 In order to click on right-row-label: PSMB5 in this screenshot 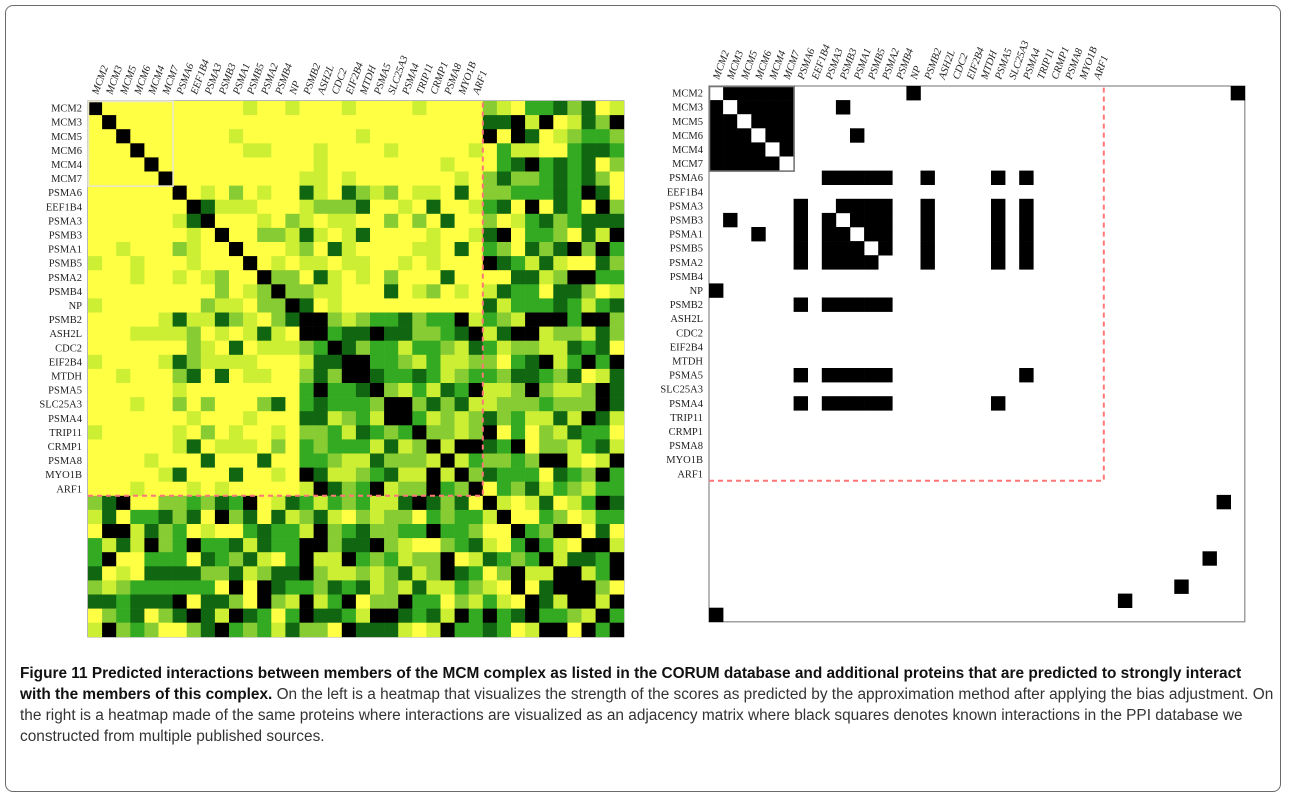, I will do `click(686, 249)`.